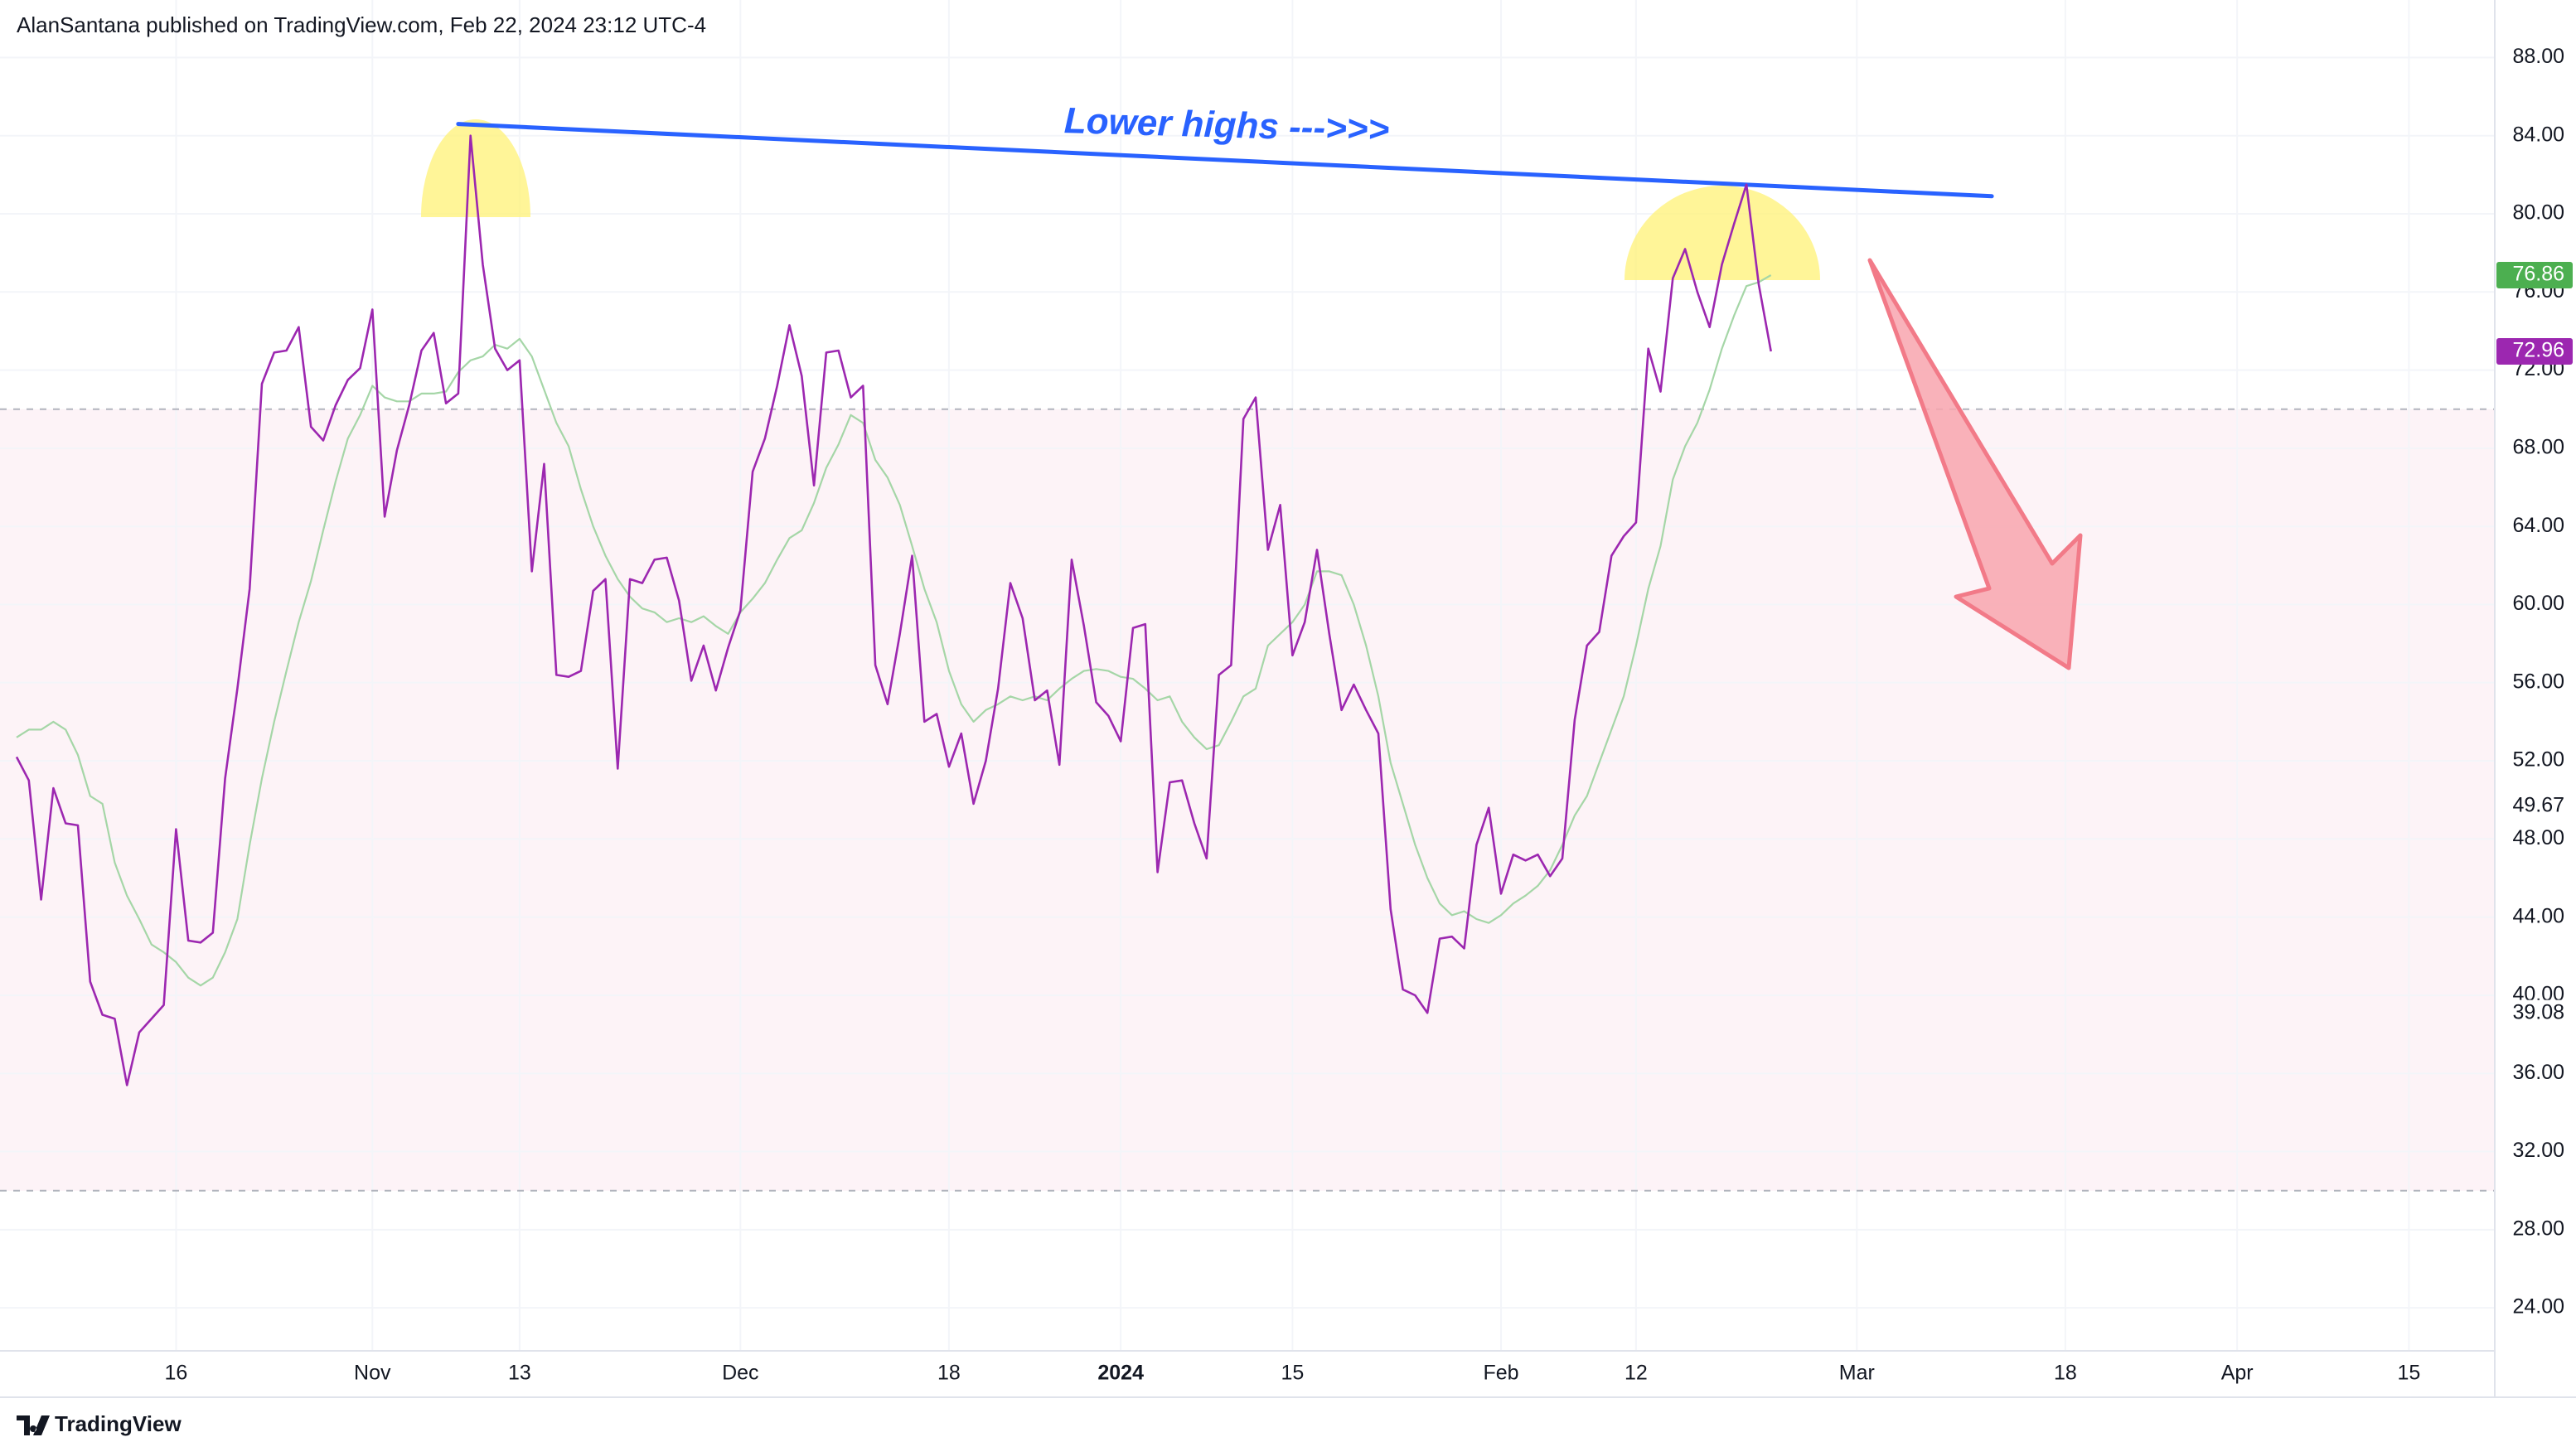  Describe the element at coordinates (1225, 160) in the screenshot. I see `trendline` at that location.